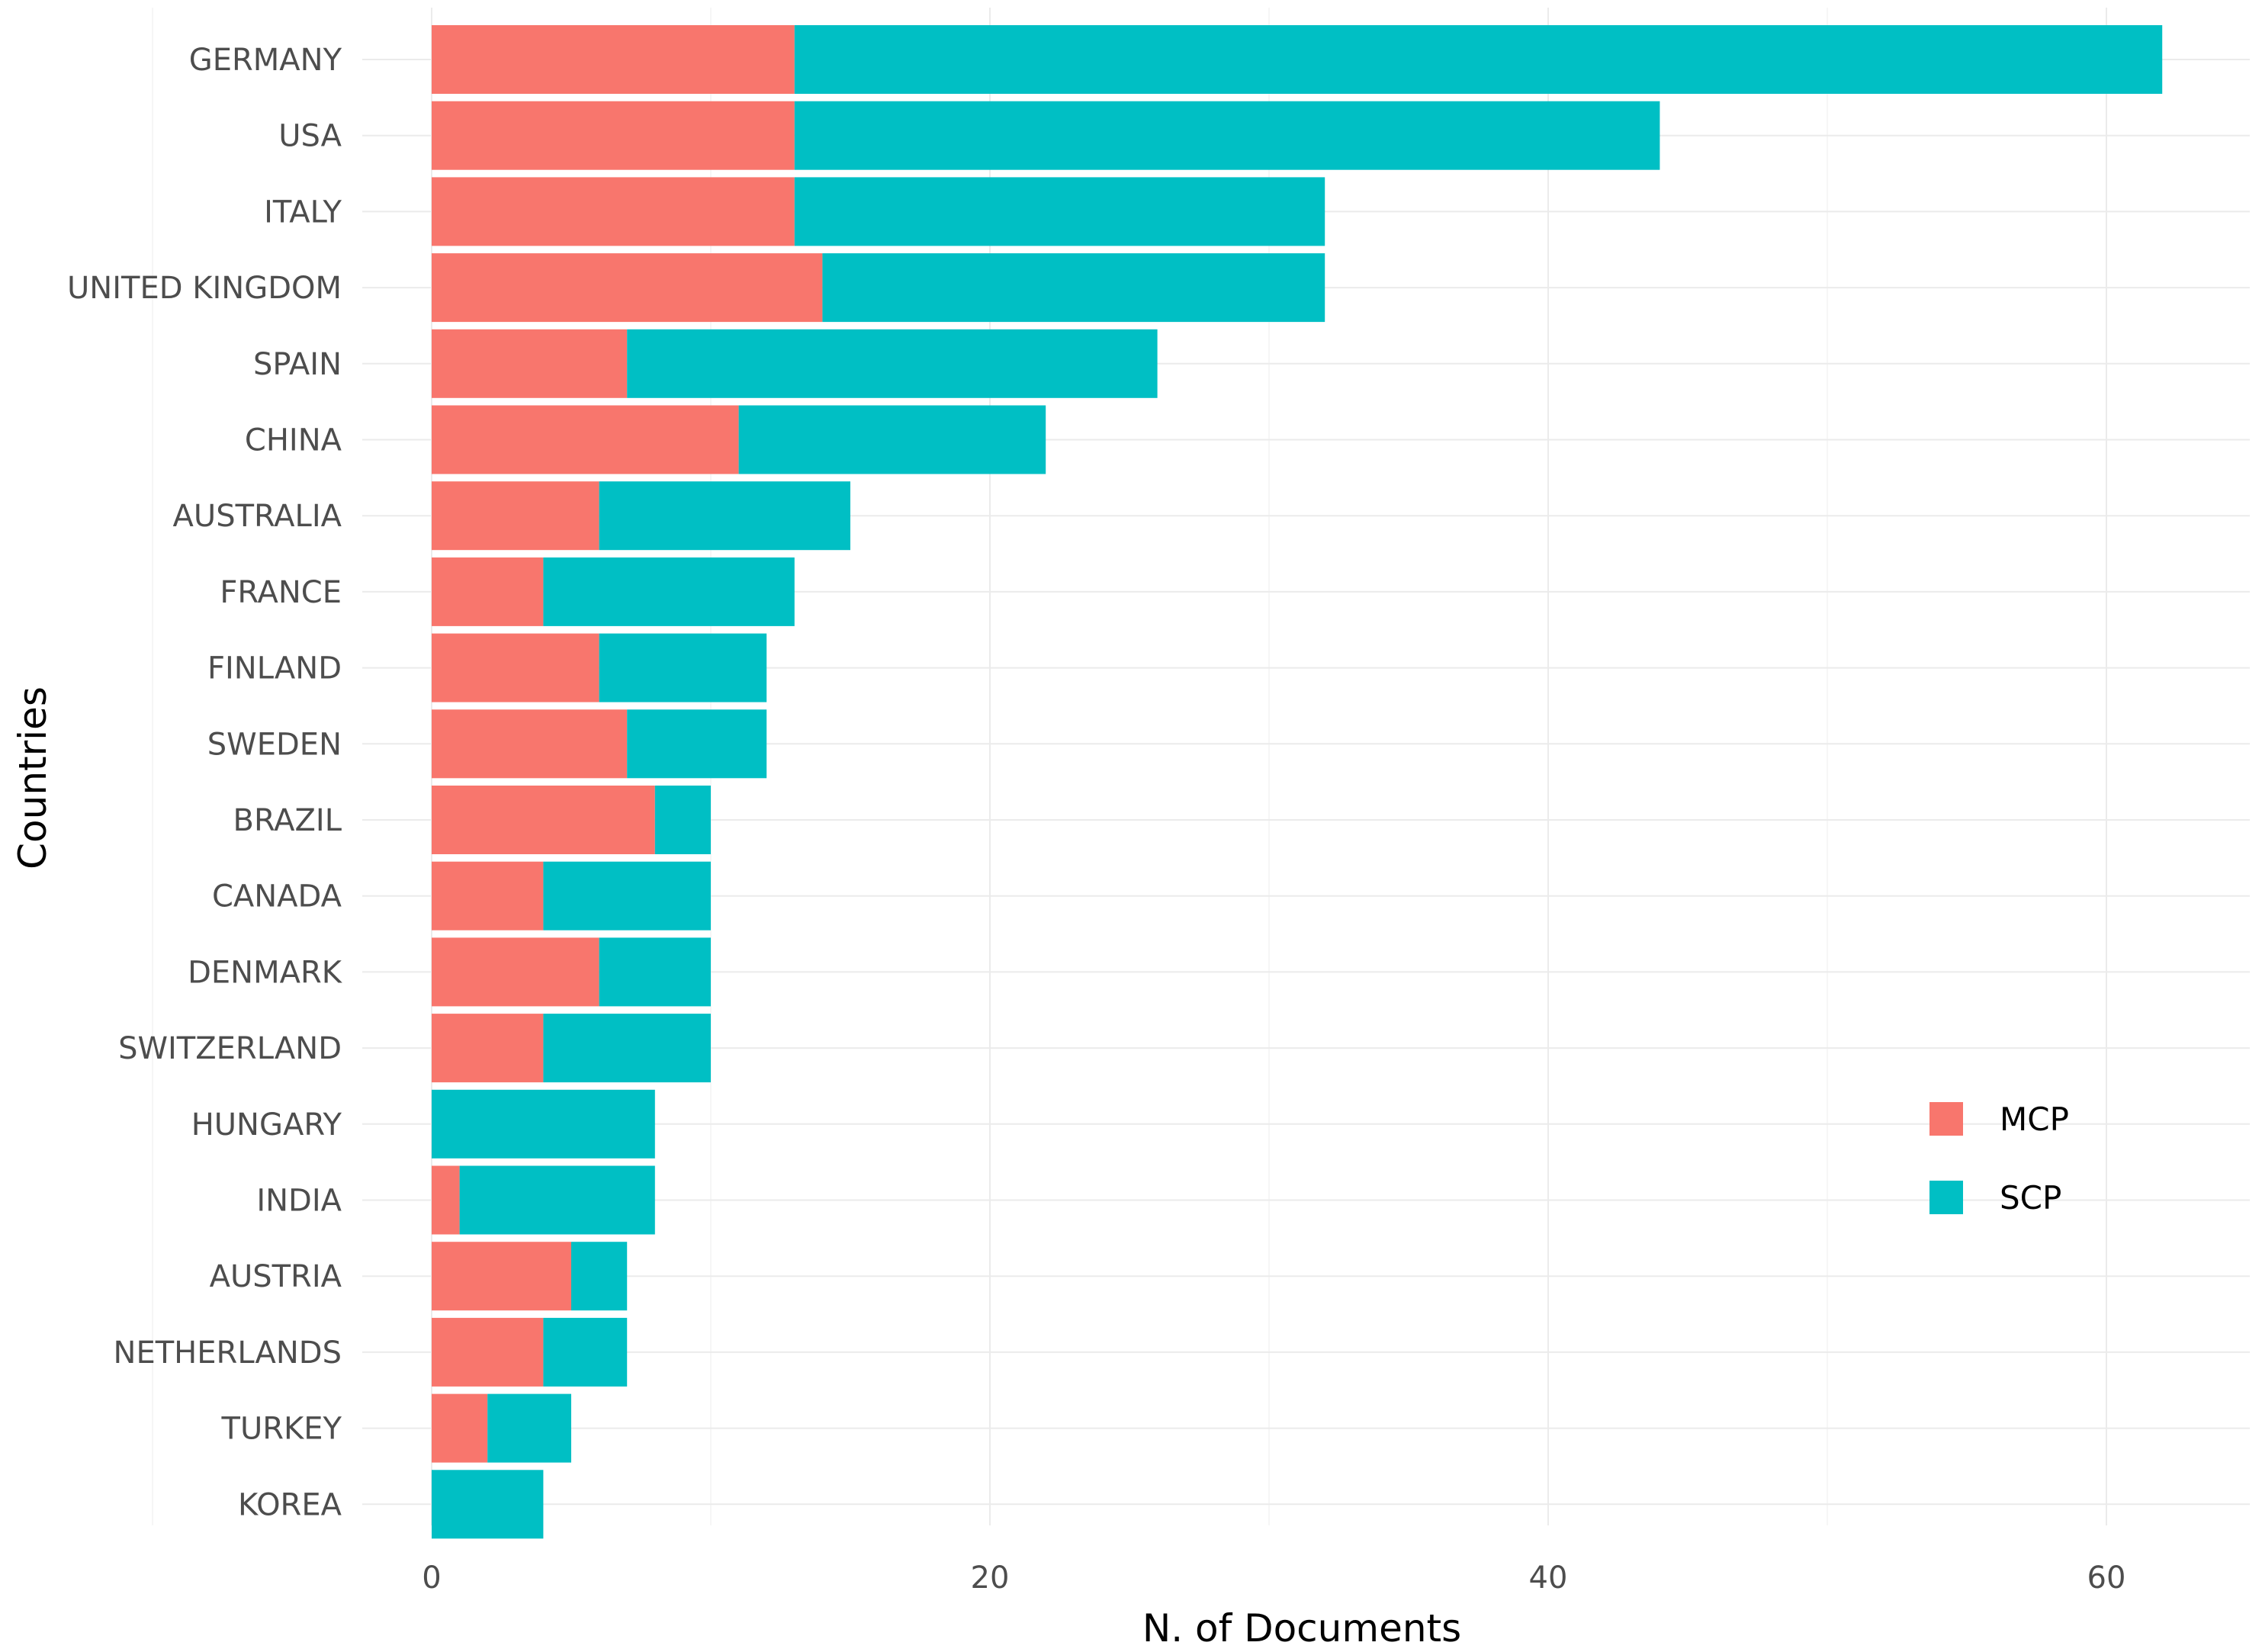  What do you see at coordinates (488, 1352) in the screenshot?
I see `bar-mcp-netherlands` at bounding box center [488, 1352].